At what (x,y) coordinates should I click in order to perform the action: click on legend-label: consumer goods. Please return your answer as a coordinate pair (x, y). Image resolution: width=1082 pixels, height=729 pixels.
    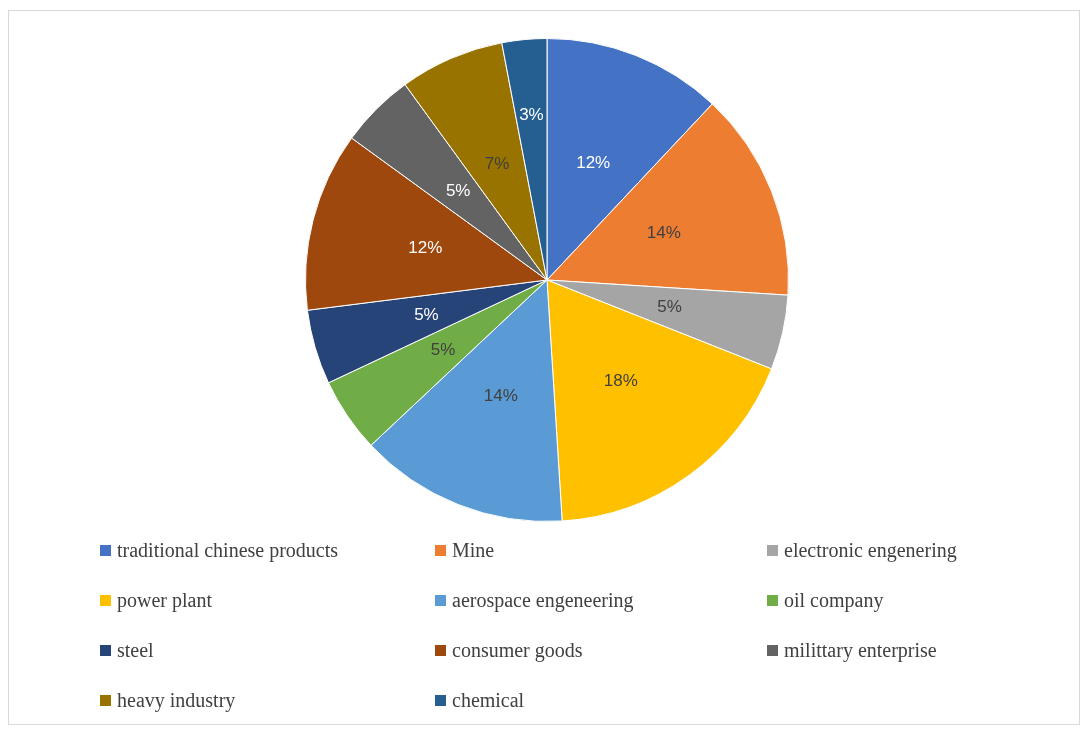
    Looking at the image, I should click on (517, 650).